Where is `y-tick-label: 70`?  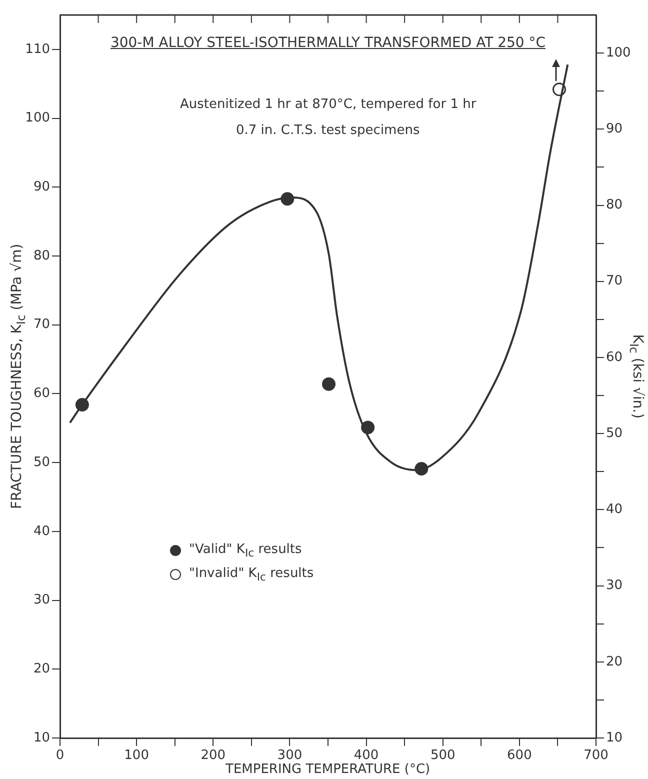 y-tick-label: 70 is located at coordinates (41, 324).